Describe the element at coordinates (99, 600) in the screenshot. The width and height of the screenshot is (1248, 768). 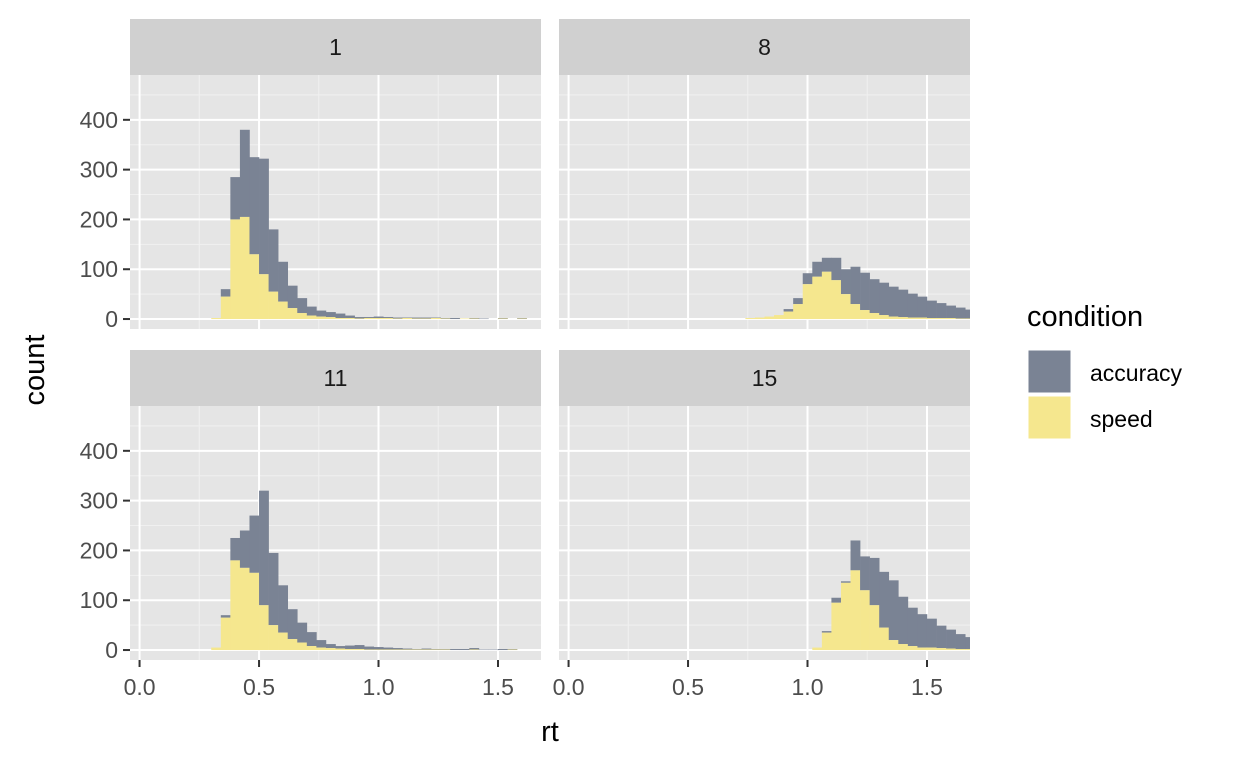
I see `y-tick-label: 100` at that location.